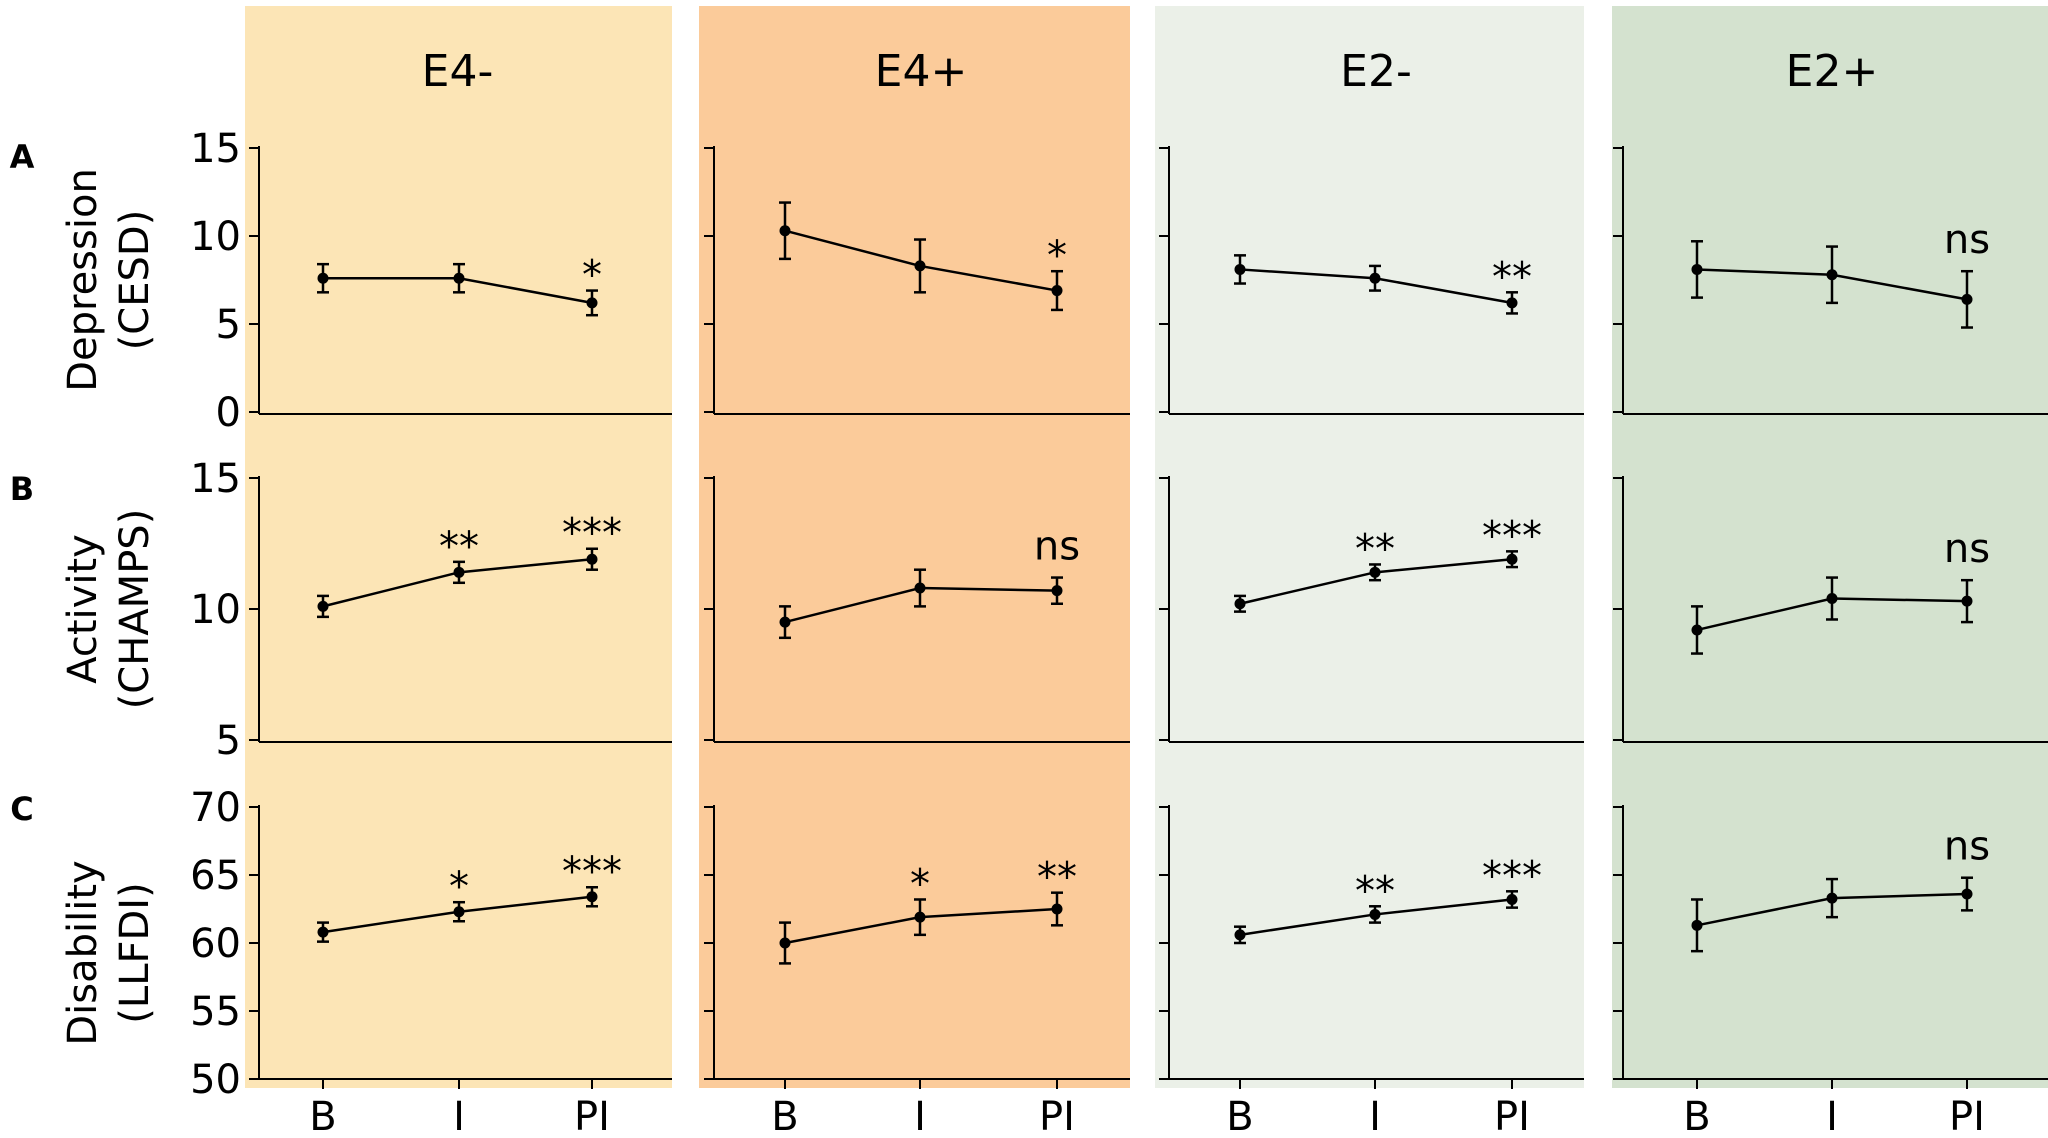  I want to click on y-tick-label: 0, so click(228, 413).